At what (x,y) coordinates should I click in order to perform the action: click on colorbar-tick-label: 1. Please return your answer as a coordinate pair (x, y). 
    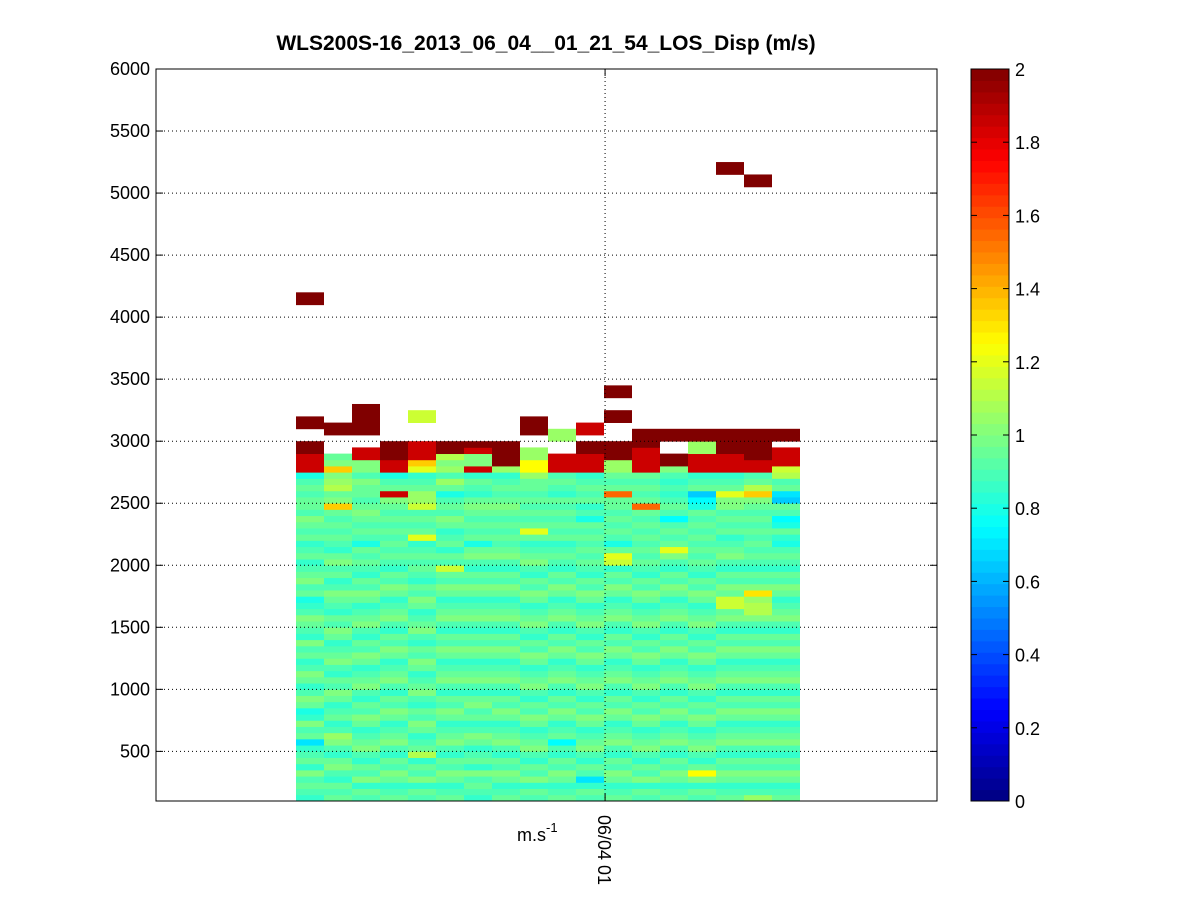
    Looking at the image, I should click on (1020, 436).